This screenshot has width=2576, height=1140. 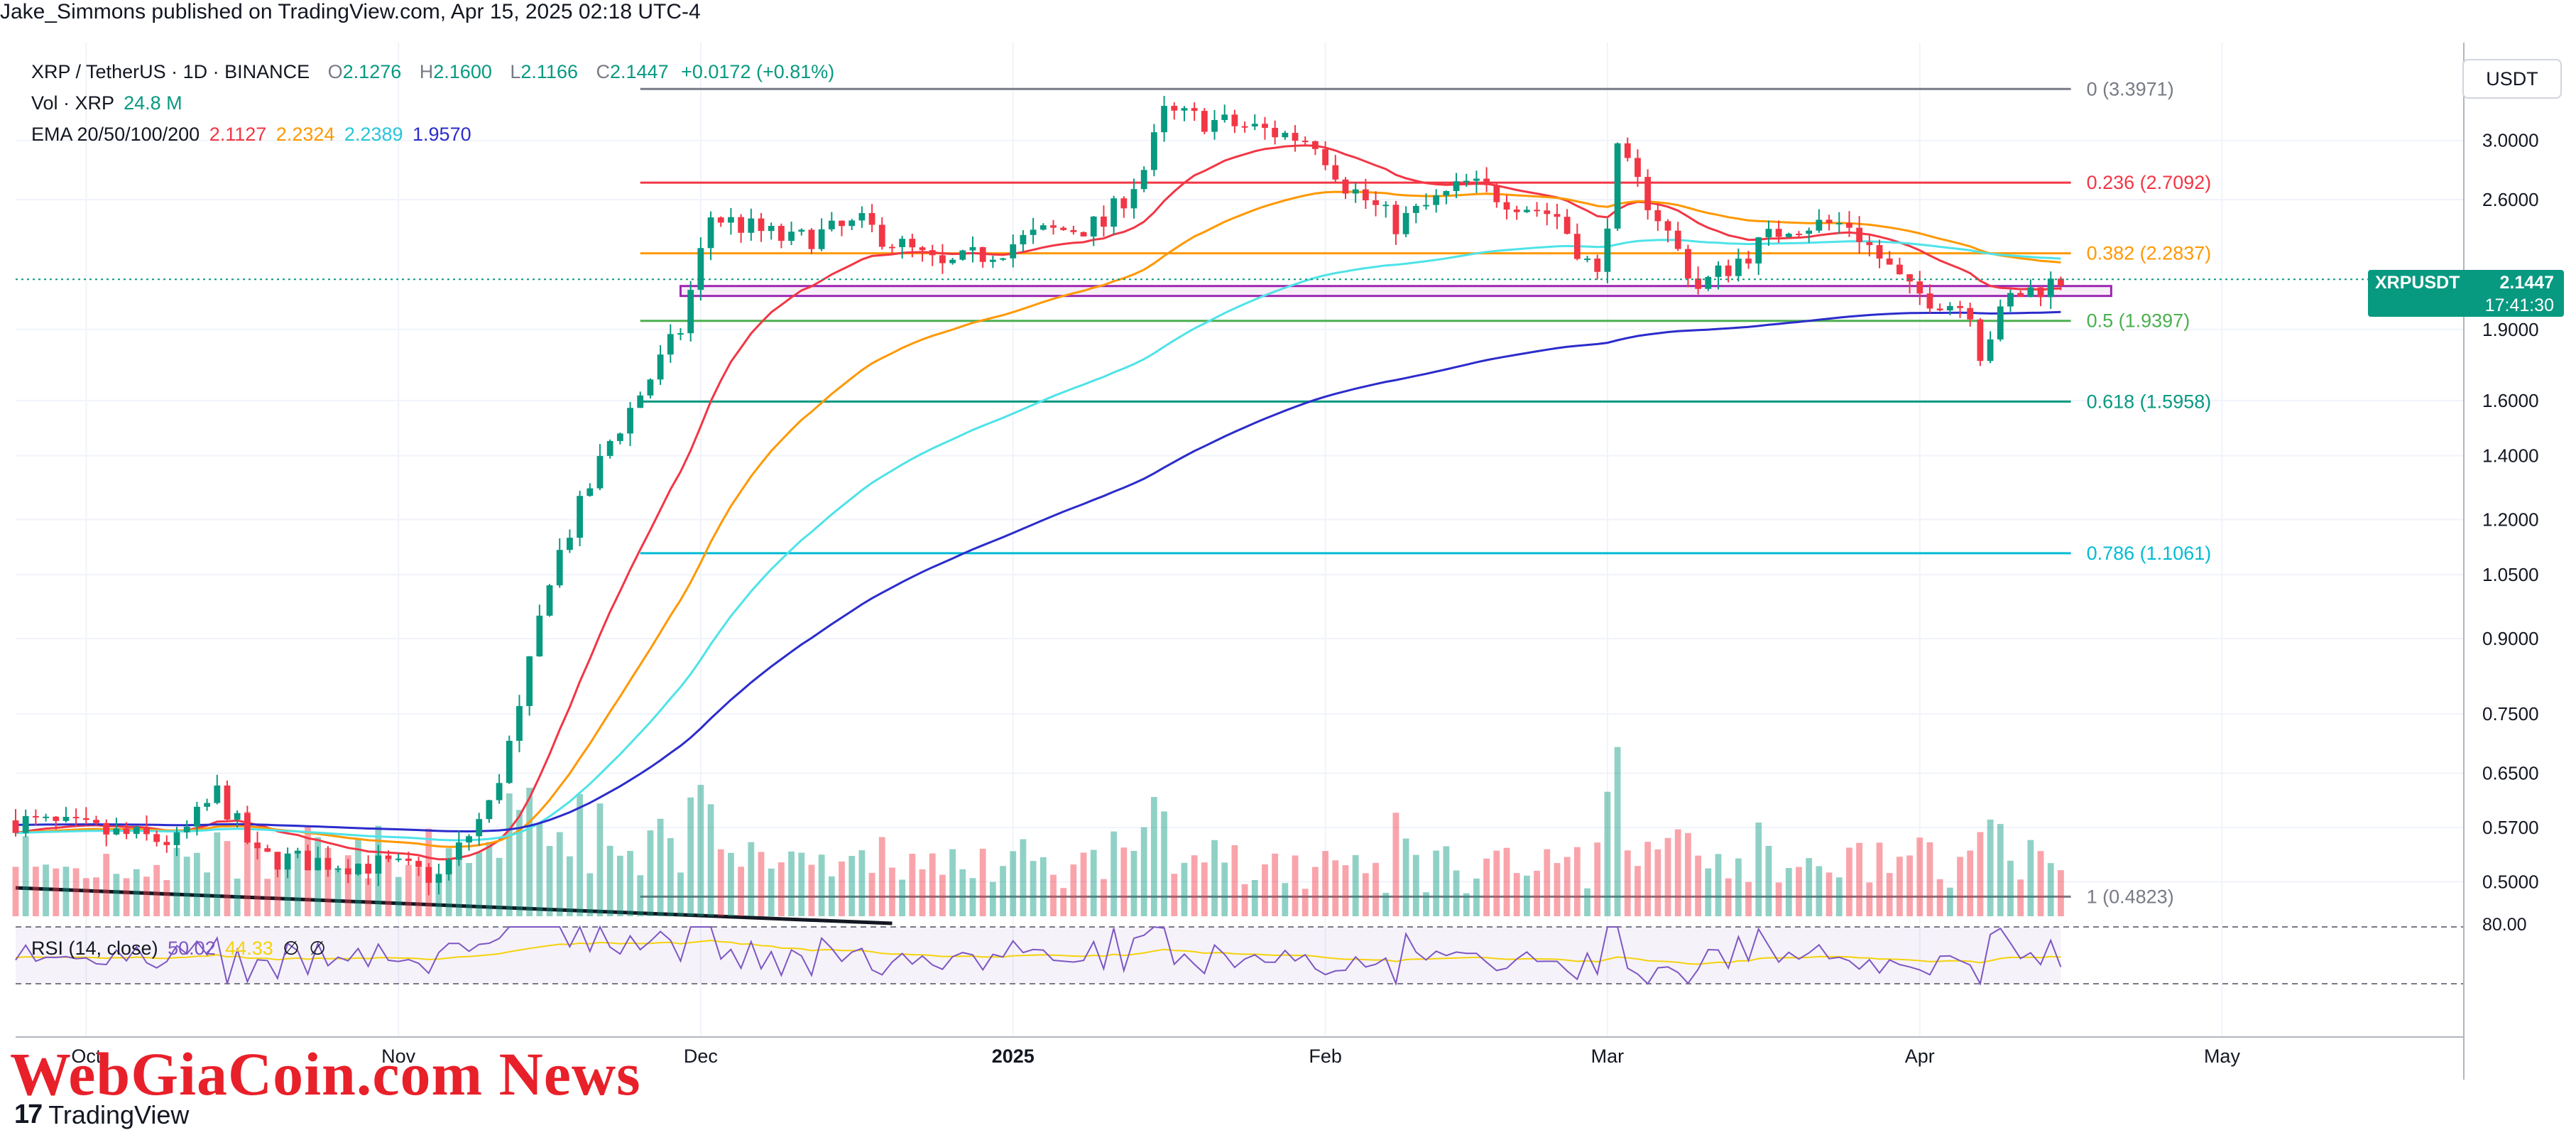 I want to click on rsi-extra-2: ∅, so click(x=317, y=948).